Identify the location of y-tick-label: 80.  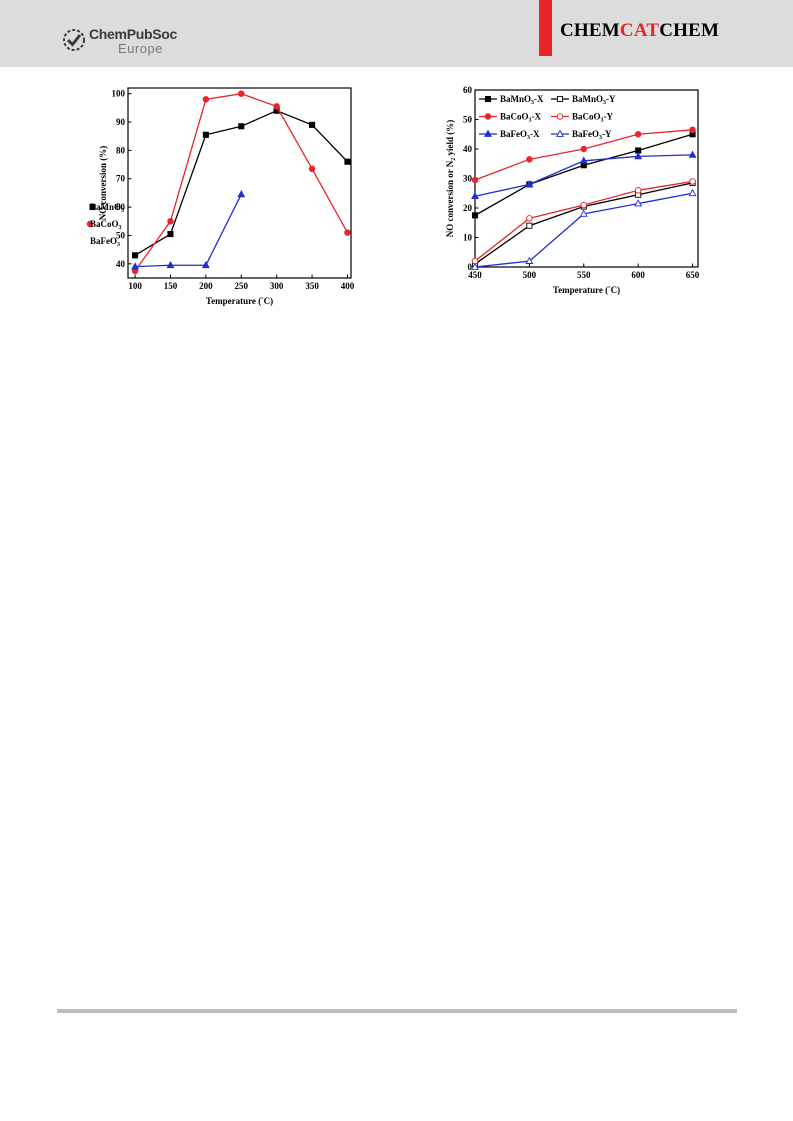
(121, 150).